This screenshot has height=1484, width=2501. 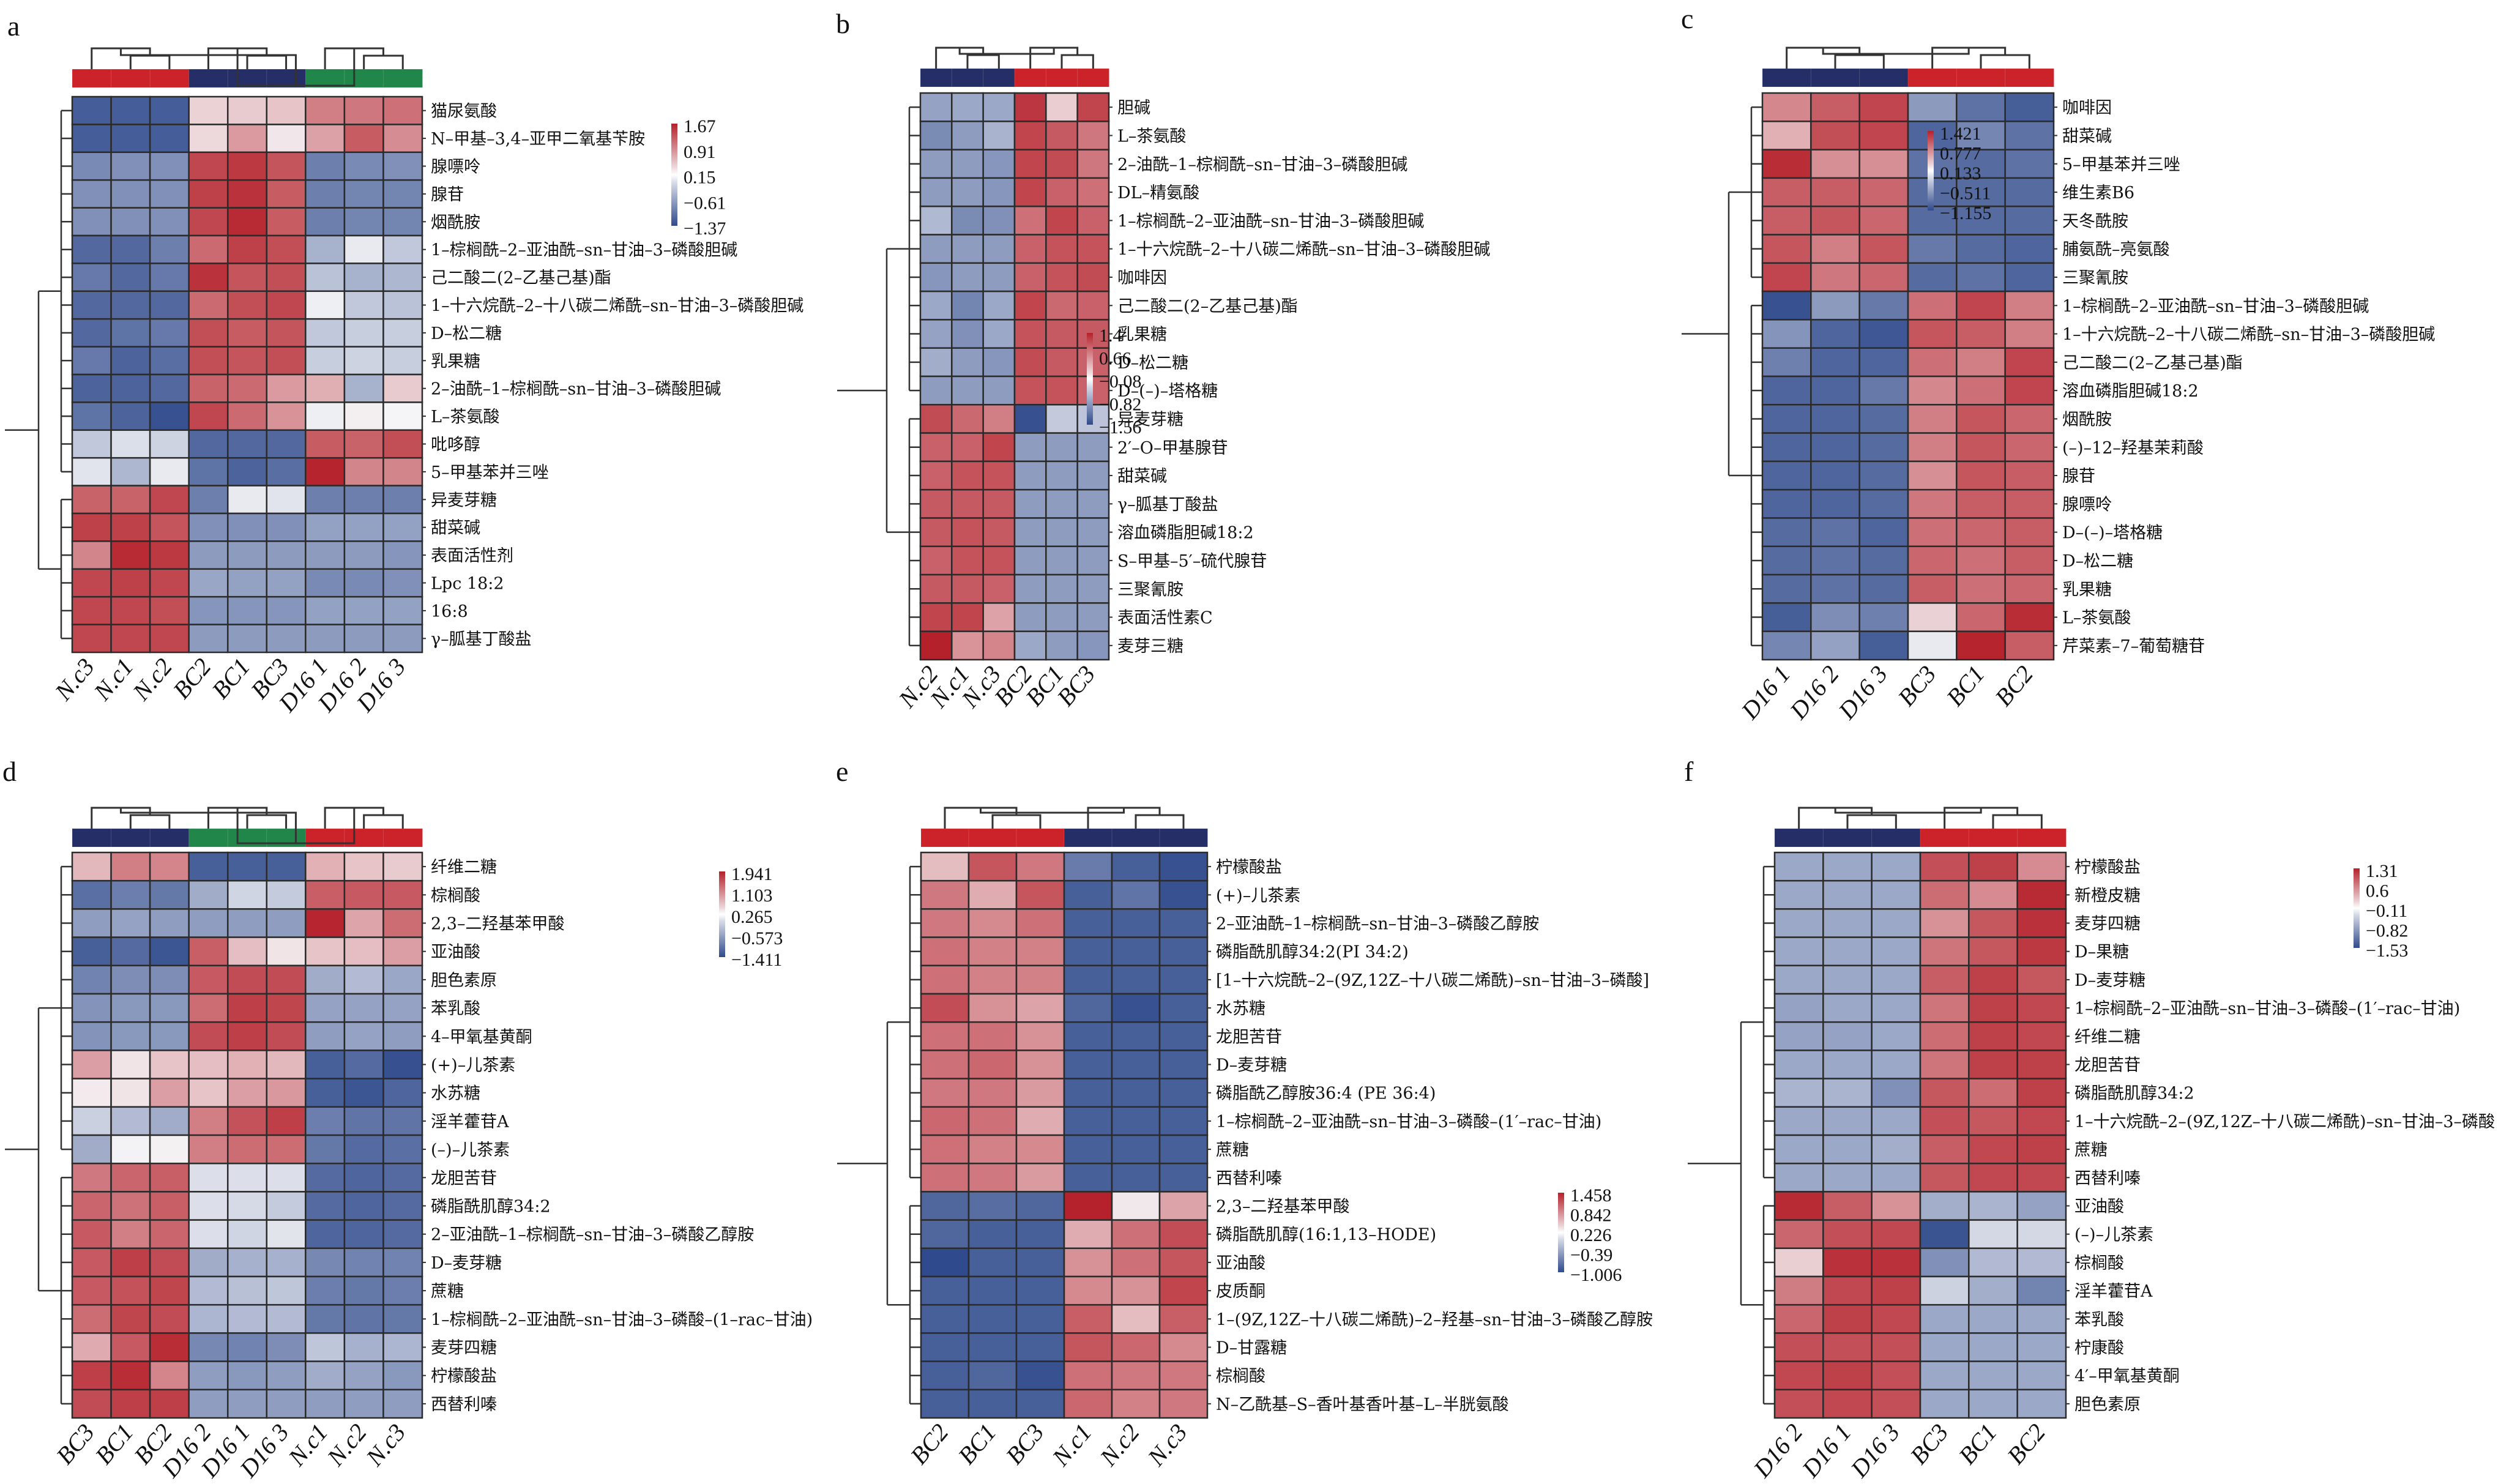 What do you see at coordinates (756, 960) in the screenshot?
I see `color-legend-tick: −1.411` at bounding box center [756, 960].